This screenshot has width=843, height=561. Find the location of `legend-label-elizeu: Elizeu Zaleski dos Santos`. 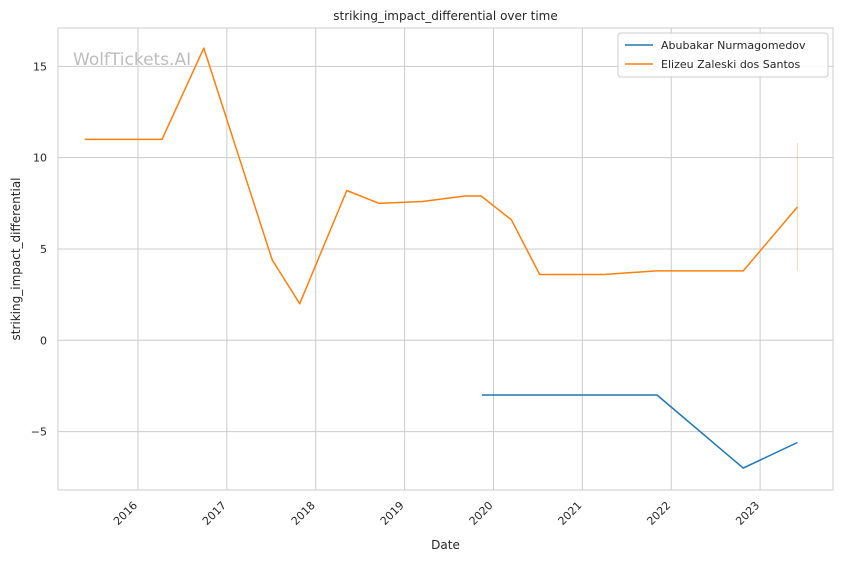

legend-label-elizeu: Elizeu Zaleski dos Santos is located at coordinates (731, 64).